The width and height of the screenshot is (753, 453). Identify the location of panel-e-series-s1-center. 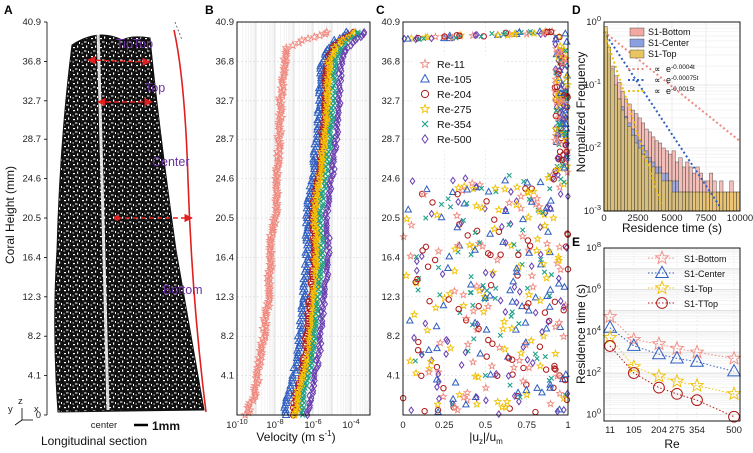
(672, 348).